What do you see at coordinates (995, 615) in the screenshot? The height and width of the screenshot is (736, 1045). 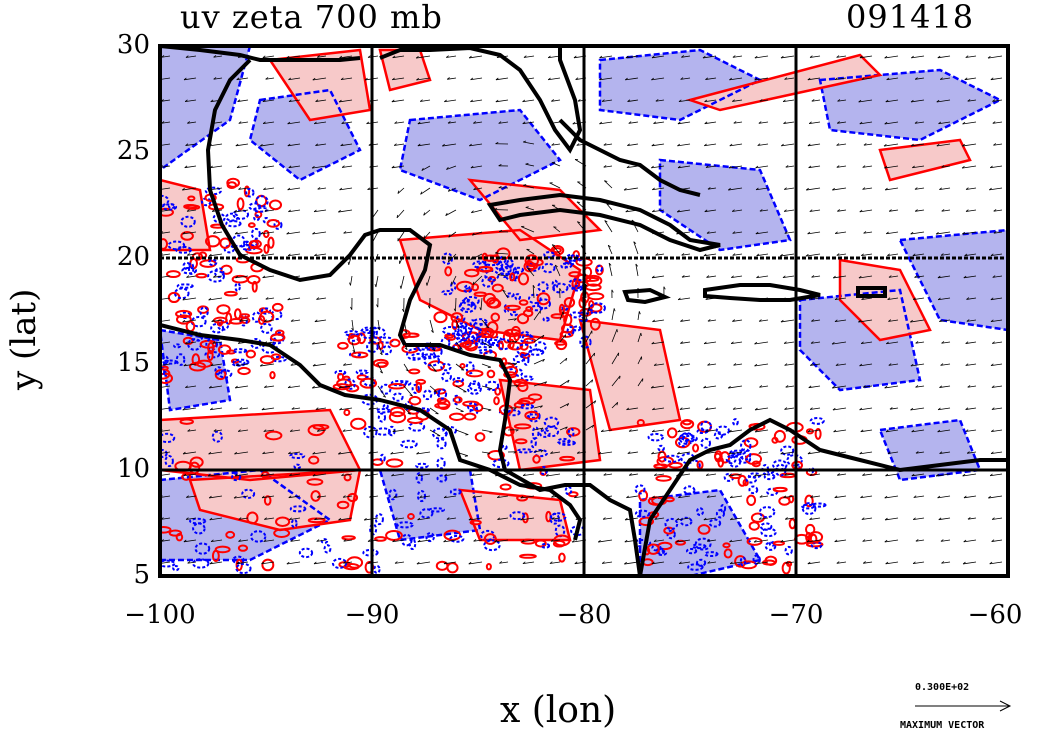 I see `x-tick-label: −60` at bounding box center [995, 615].